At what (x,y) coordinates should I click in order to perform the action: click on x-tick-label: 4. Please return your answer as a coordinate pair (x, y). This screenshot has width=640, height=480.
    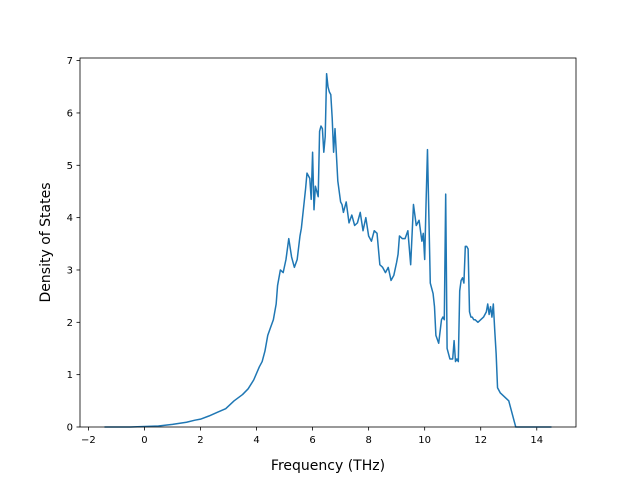
    Looking at the image, I should click on (256, 440).